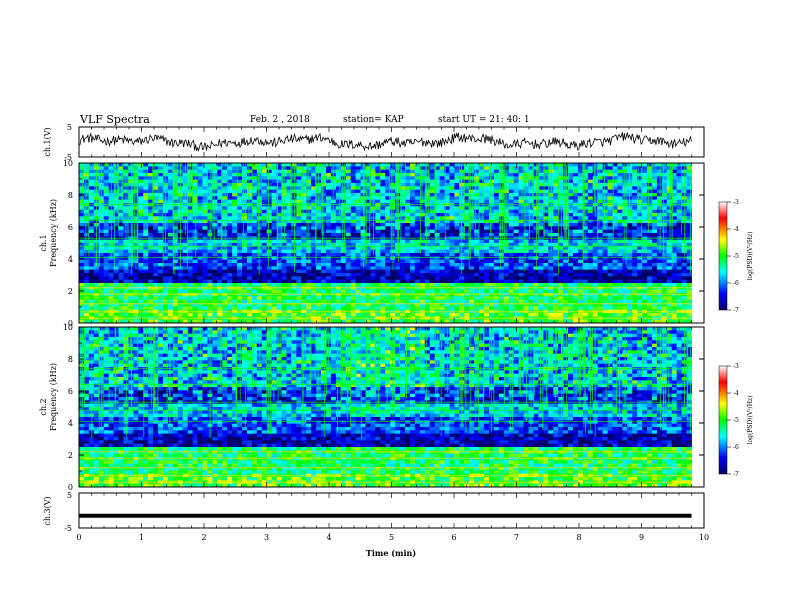  I want to click on ytick-label-spec2-yticks-5: 10, so click(68, 327).